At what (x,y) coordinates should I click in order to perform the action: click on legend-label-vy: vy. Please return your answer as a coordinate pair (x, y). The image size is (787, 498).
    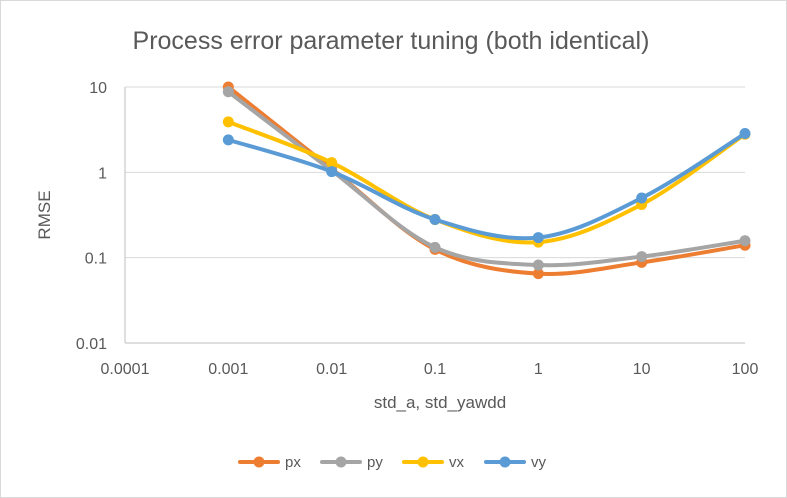
    Looking at the image, I should click on (539, 462).